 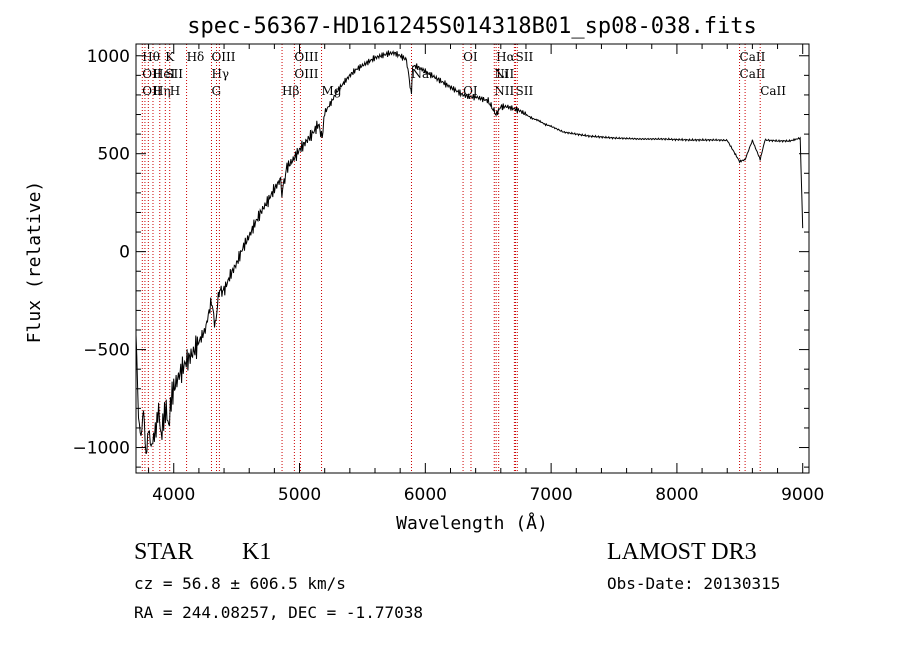 What do you see at coordinates (299, 495) in the screenshot?
I see `x-tick-label: 5000` at bounding box center [299, 495].